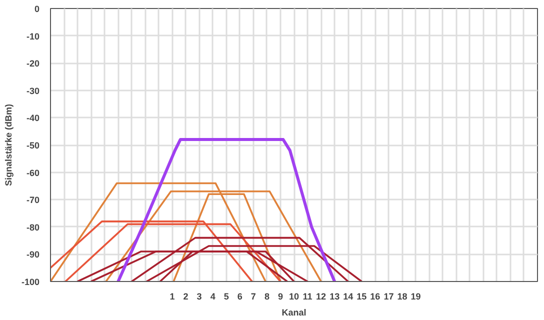  What do you see at coordinates (348, 297) in the screenshot?
I see `x-tick-label: 14` at bounding box center [348, 297].